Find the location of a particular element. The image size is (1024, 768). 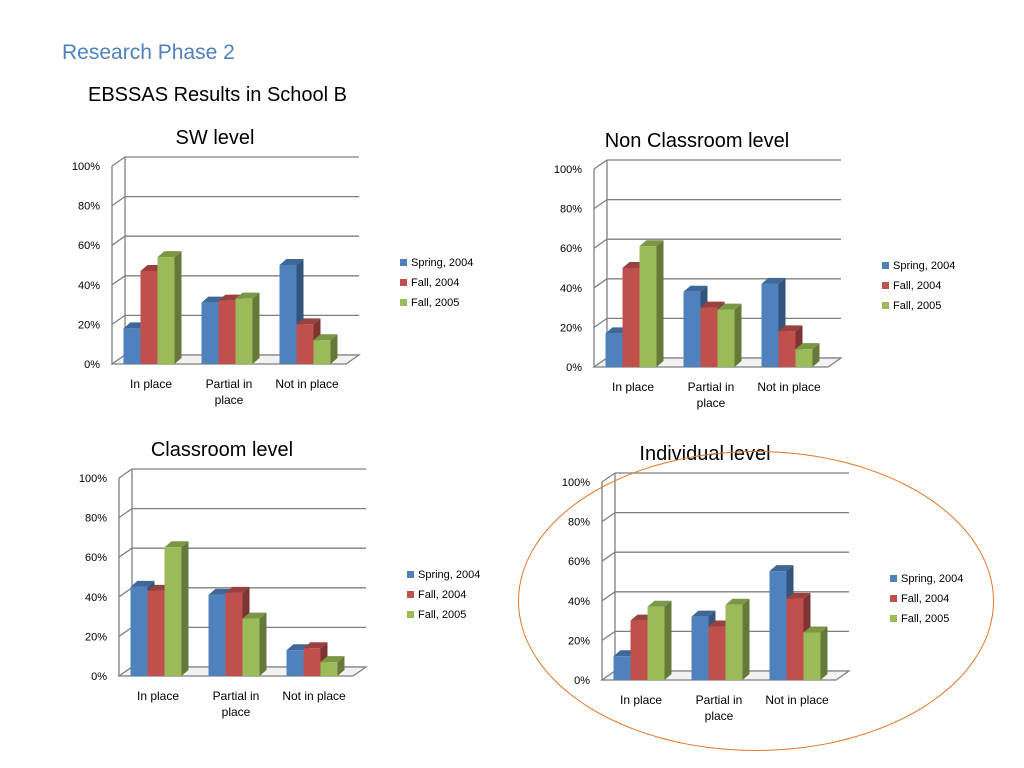

chart-title: Classroom level is located at coordinates (222, 450).